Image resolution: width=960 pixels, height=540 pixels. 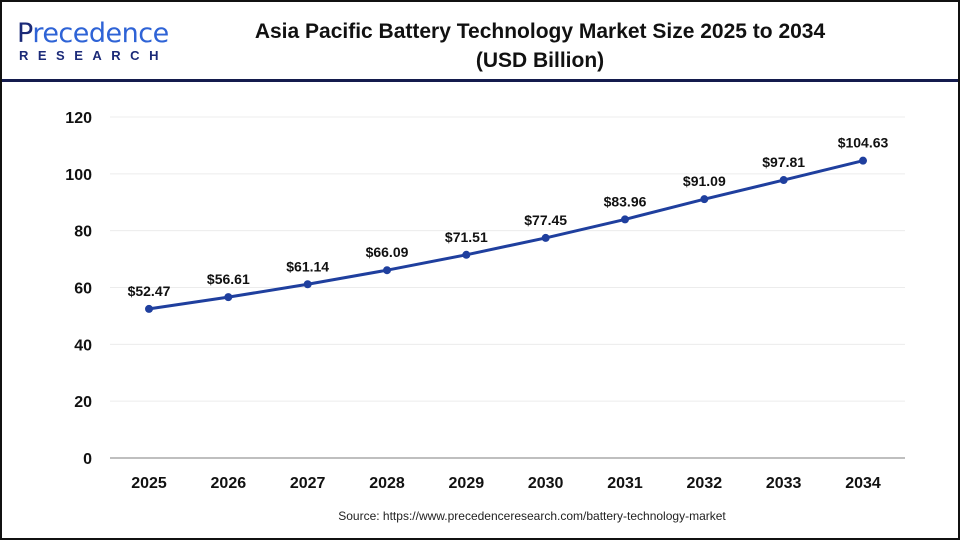 What do you see at coordinates (83, 345) in the screenshot?
I see `y-tick-label: 40` at bounding box center [83, 345].